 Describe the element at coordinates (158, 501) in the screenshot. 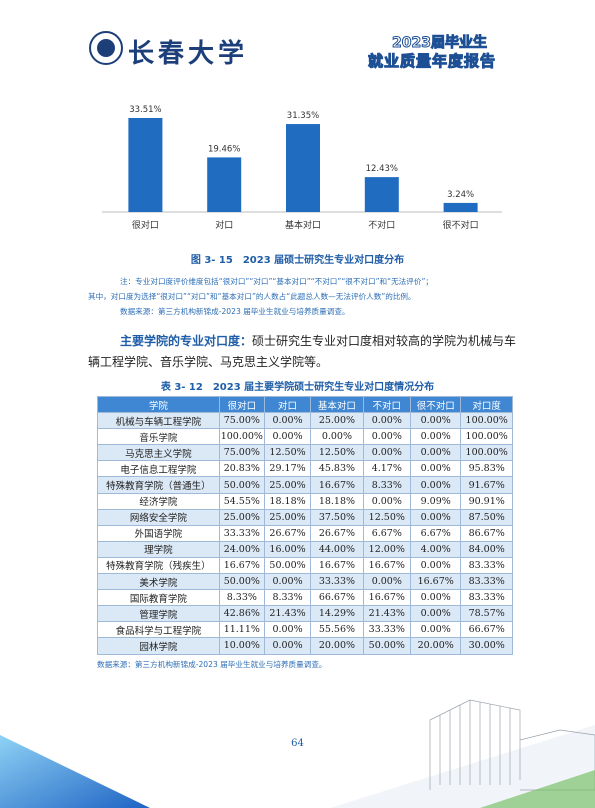

I see `table-cell: 经济学院` at that location.